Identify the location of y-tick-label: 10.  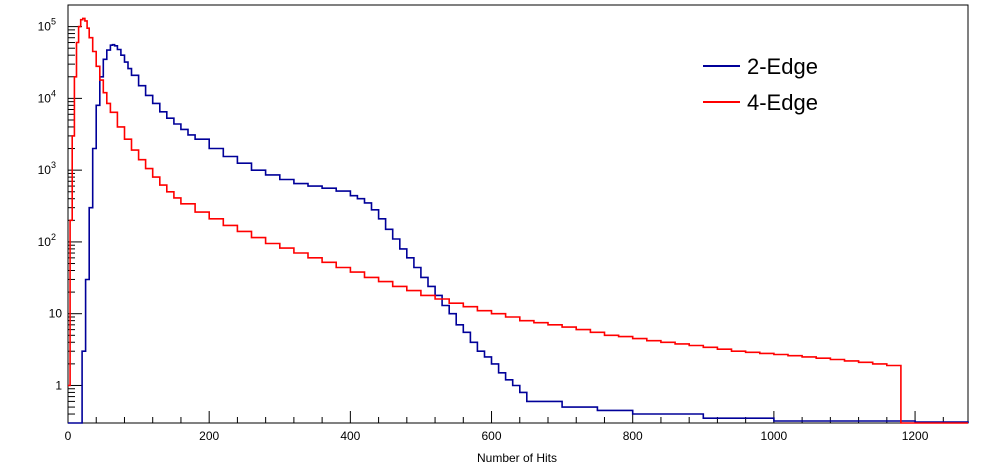
(56, 314).